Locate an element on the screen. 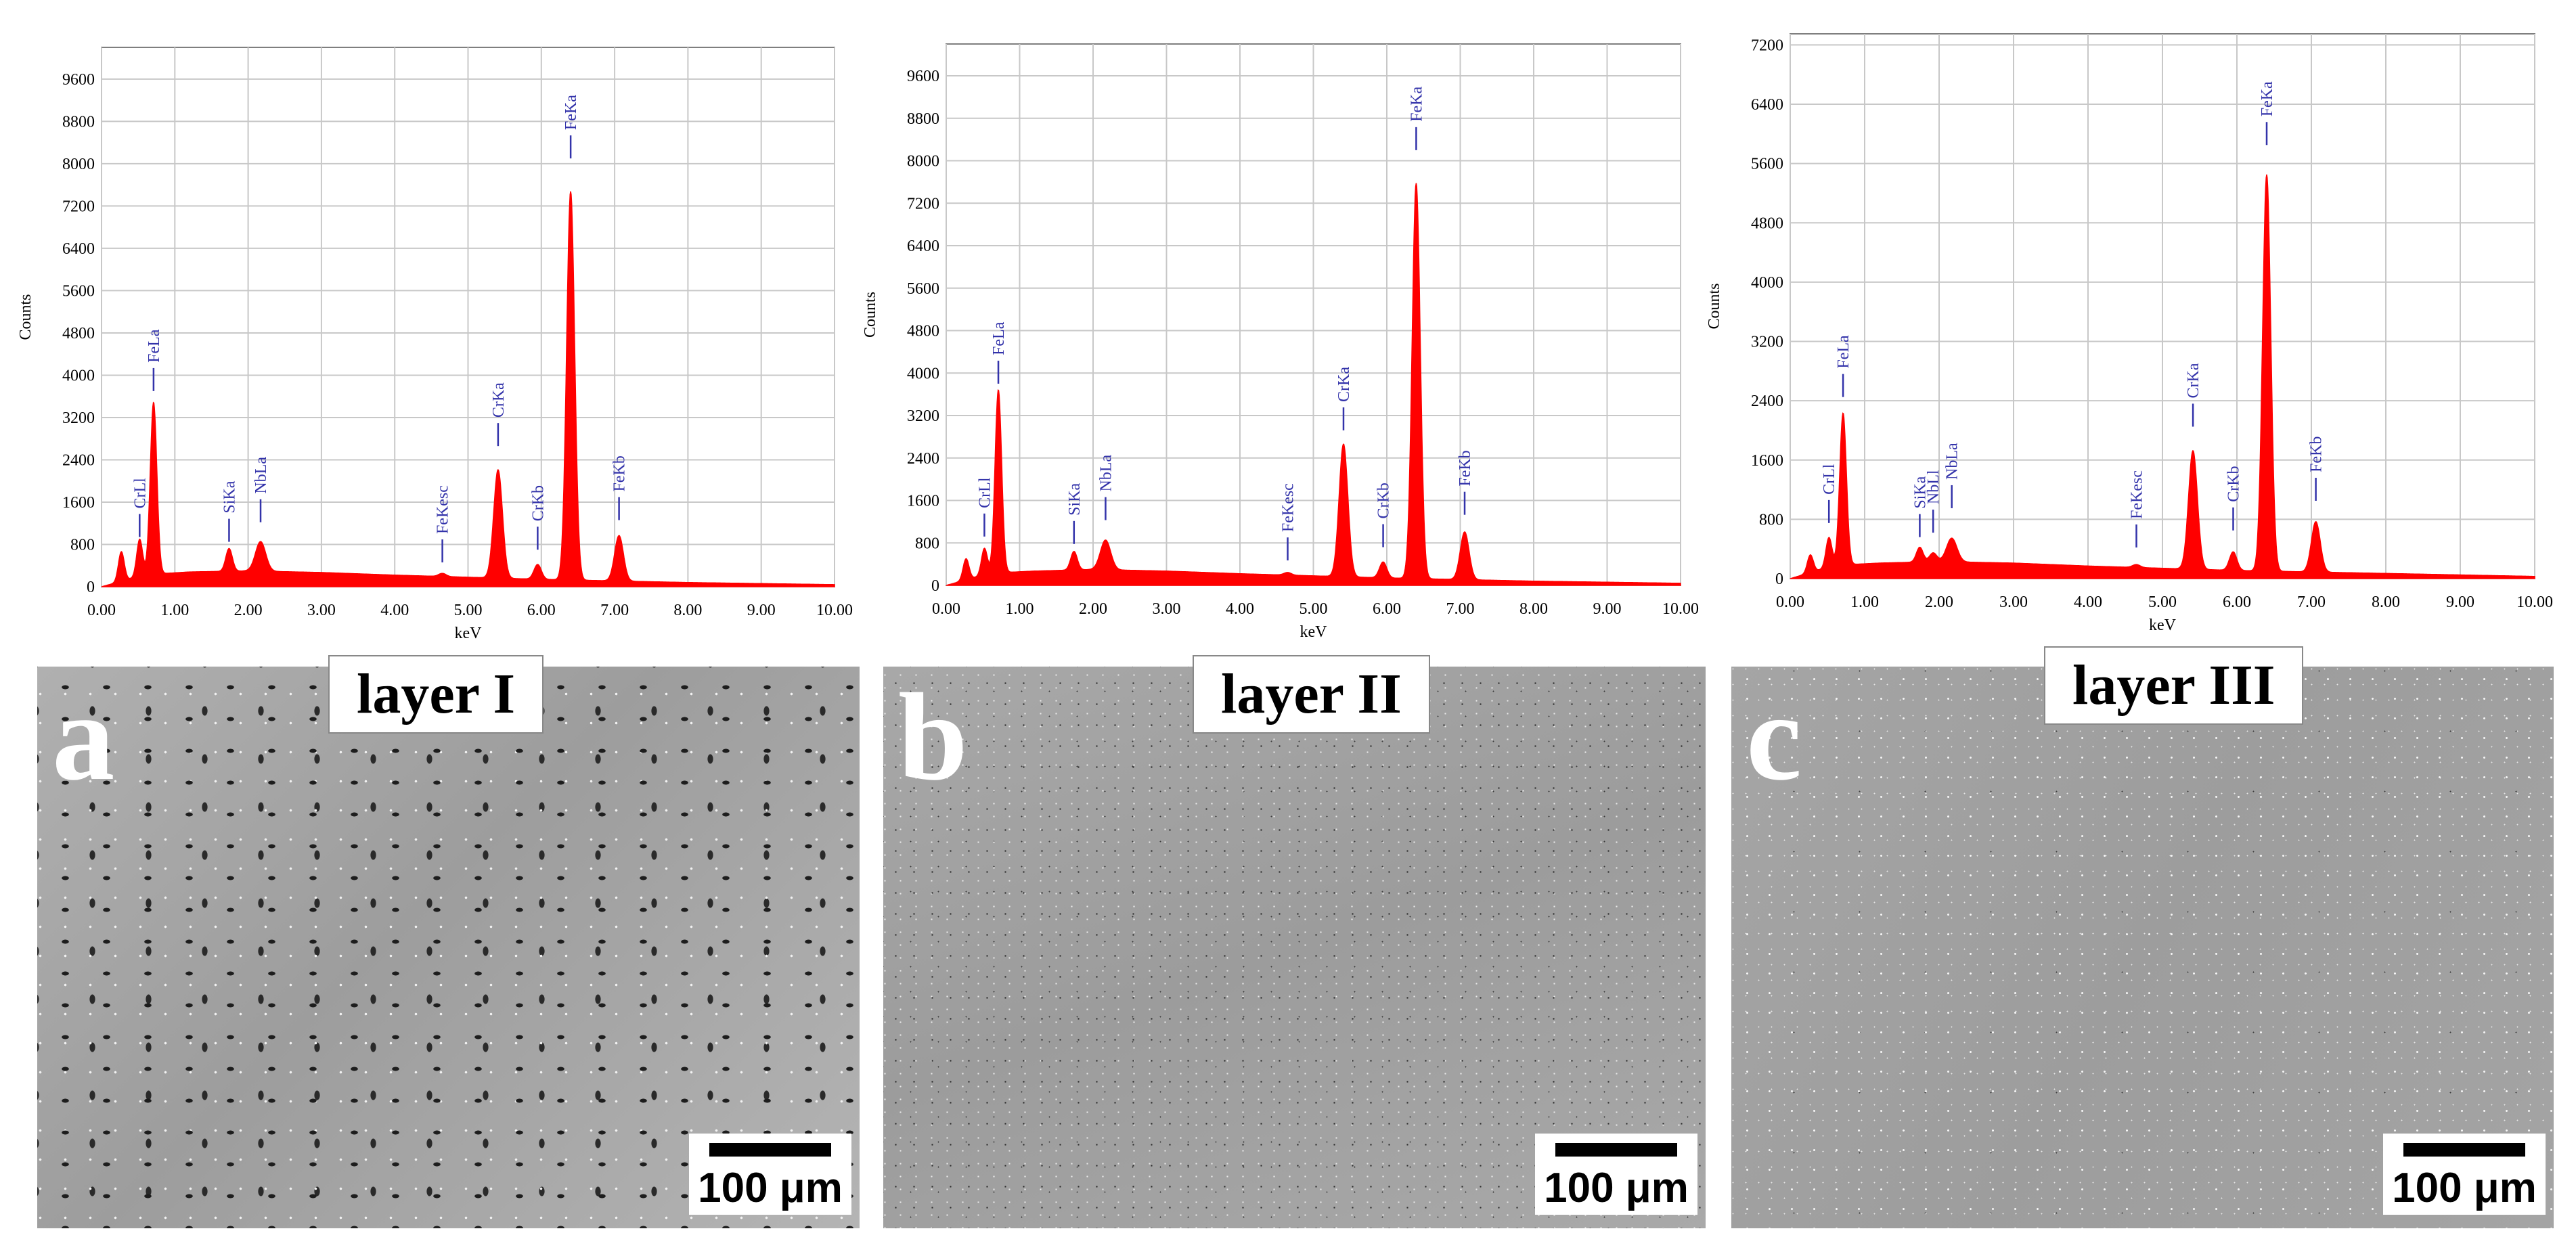 Image resolution: width=2576 pixels, height=1254 pixels. layer-label-1: layer I is located at coordinates (436, 694).